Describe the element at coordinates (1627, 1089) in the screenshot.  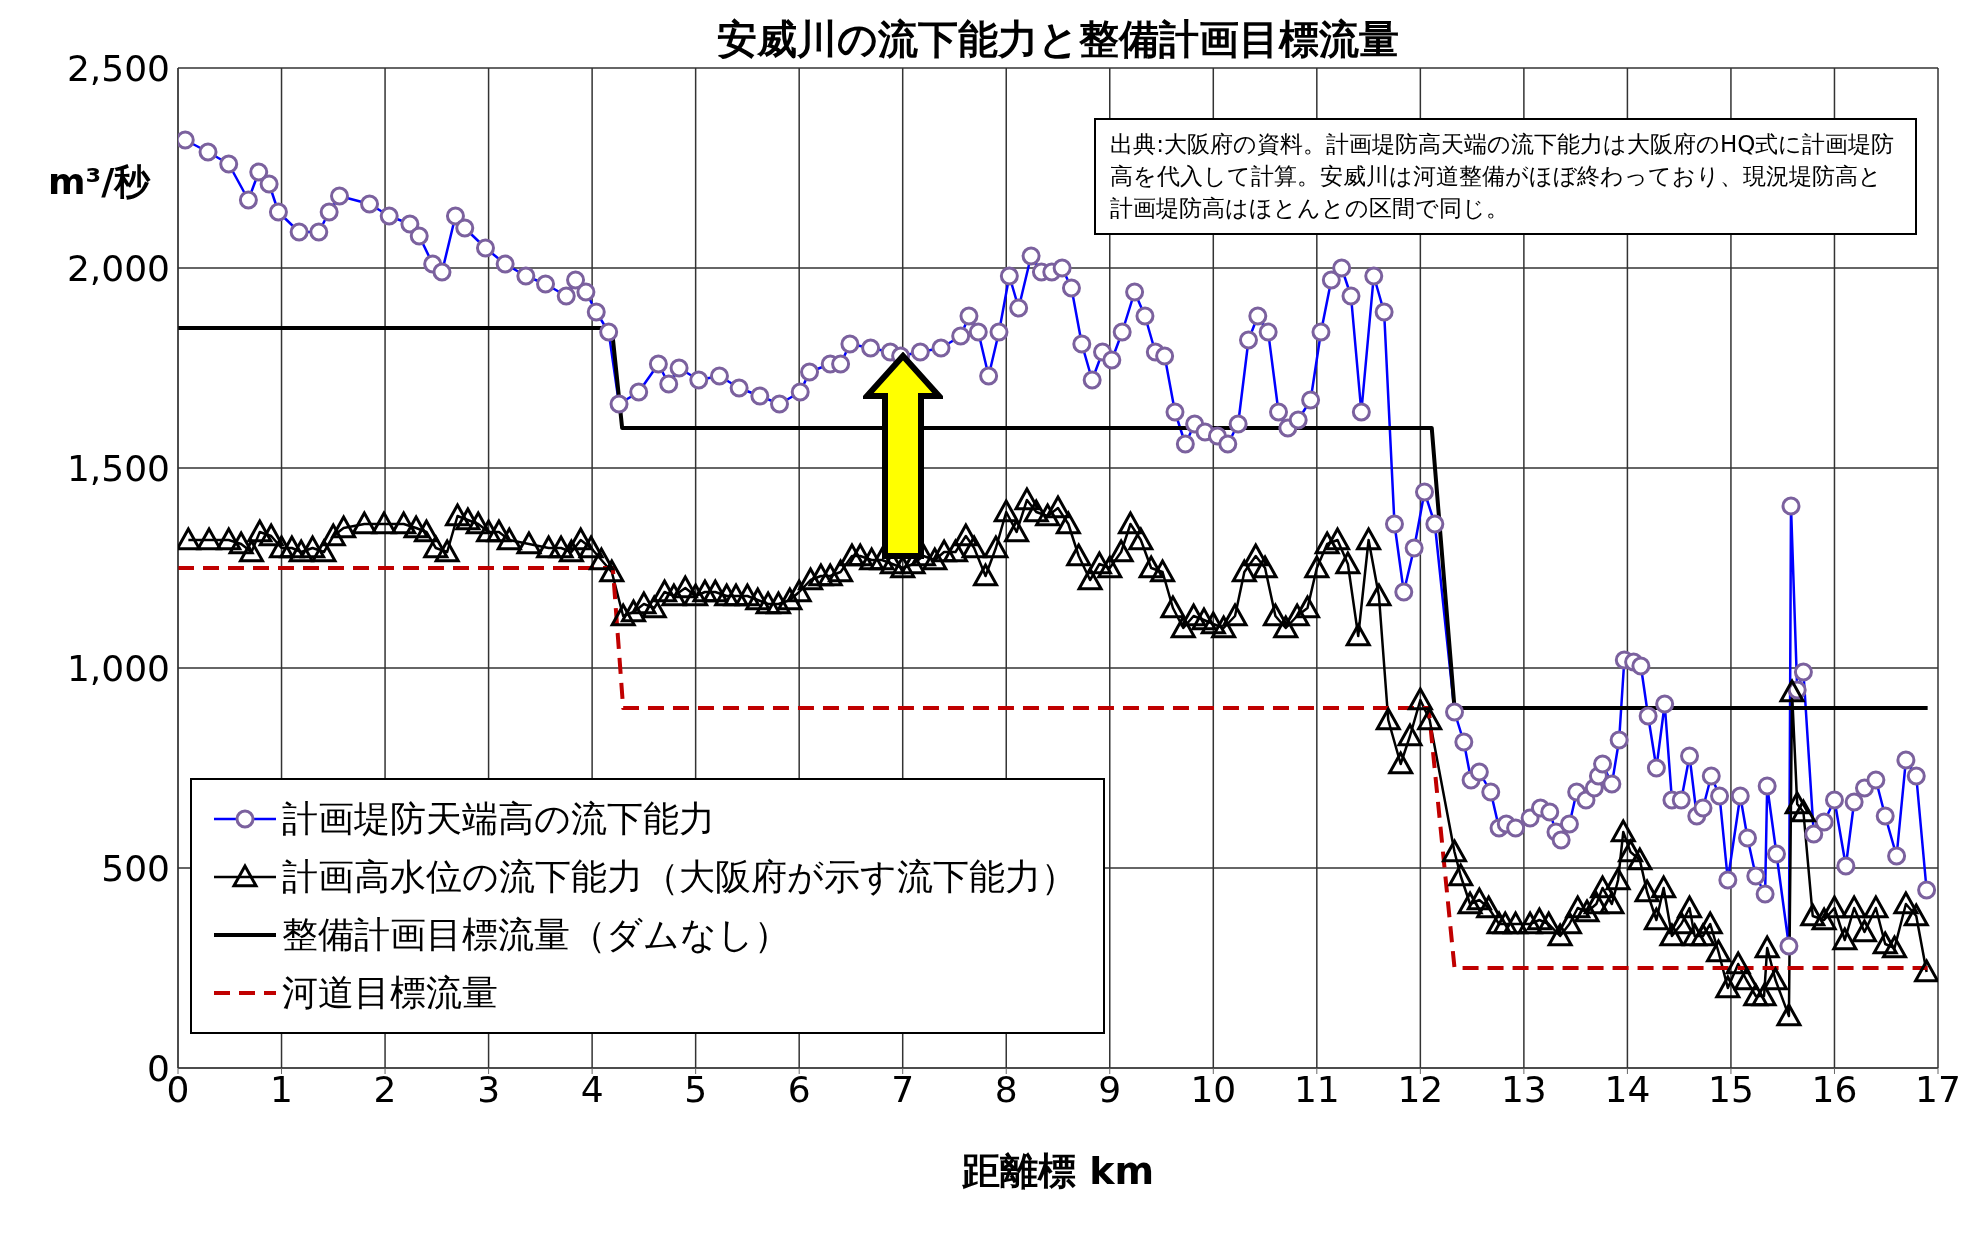
I see `x-tick-label: 14` at that location.